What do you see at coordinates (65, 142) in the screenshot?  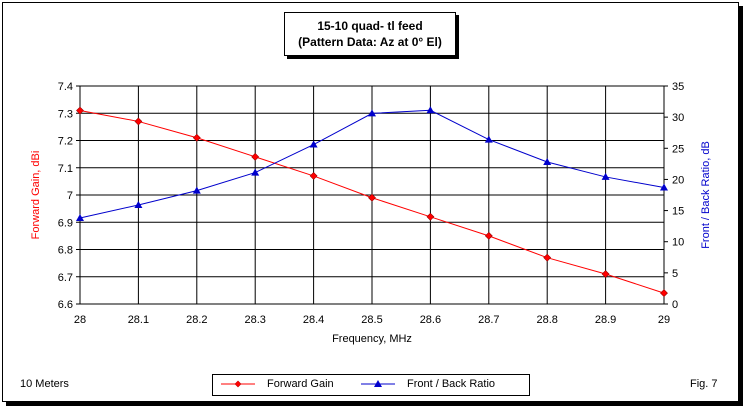 I see `y-left-tick-label: 7.2` at bounding box center [65, 142].